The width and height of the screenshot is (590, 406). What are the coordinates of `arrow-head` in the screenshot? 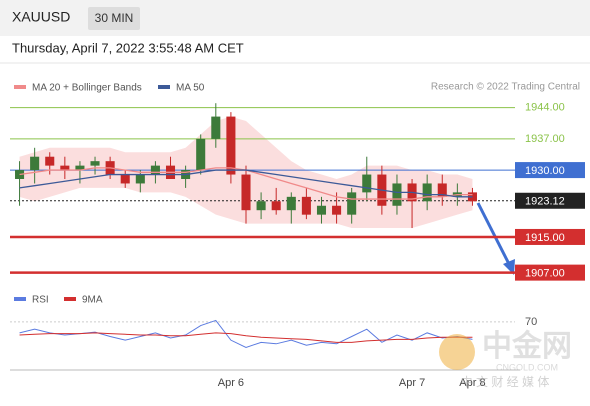 It's located at (509, 267).